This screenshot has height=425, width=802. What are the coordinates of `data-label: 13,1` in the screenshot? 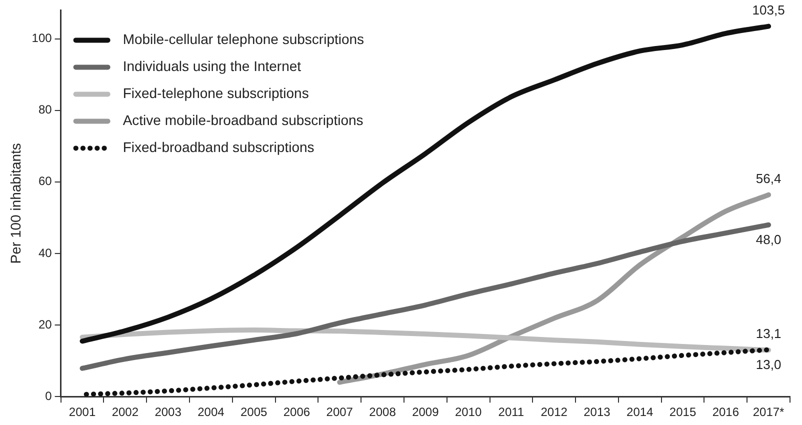 It's located at (769, 333).